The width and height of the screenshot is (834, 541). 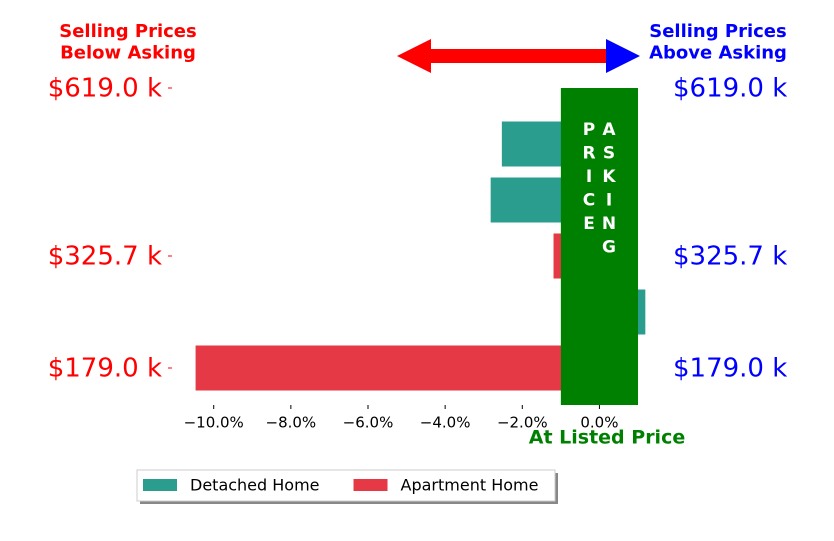 What do you see at coordinates (397, 368) in the screenshot?
I see `bar` at bounding box center [397, 368].